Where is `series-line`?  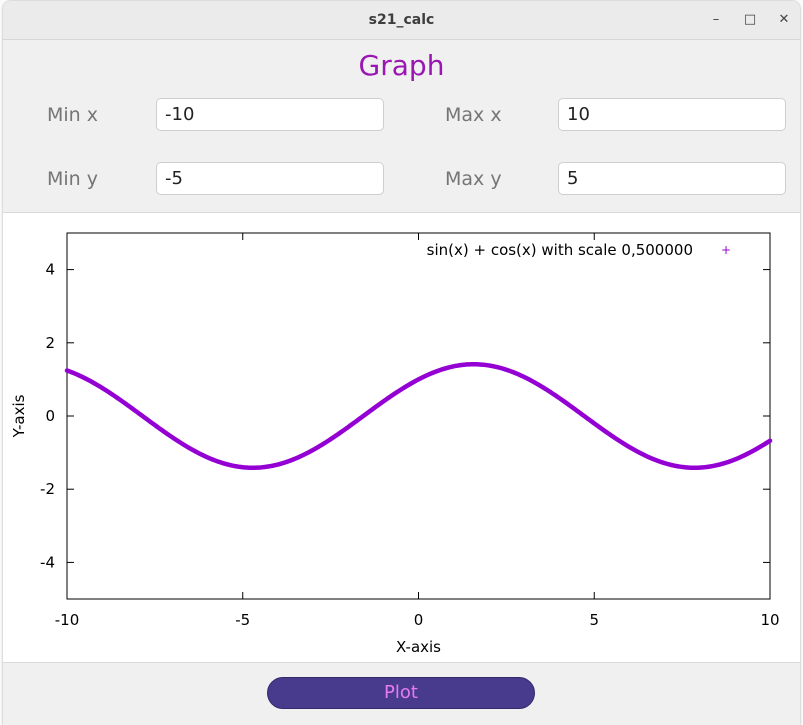
series-line is located at coordinates (418, 416).